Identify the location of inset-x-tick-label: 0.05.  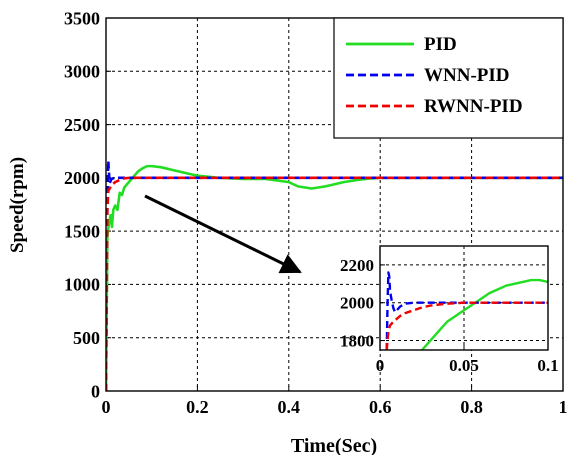
(464, 365).